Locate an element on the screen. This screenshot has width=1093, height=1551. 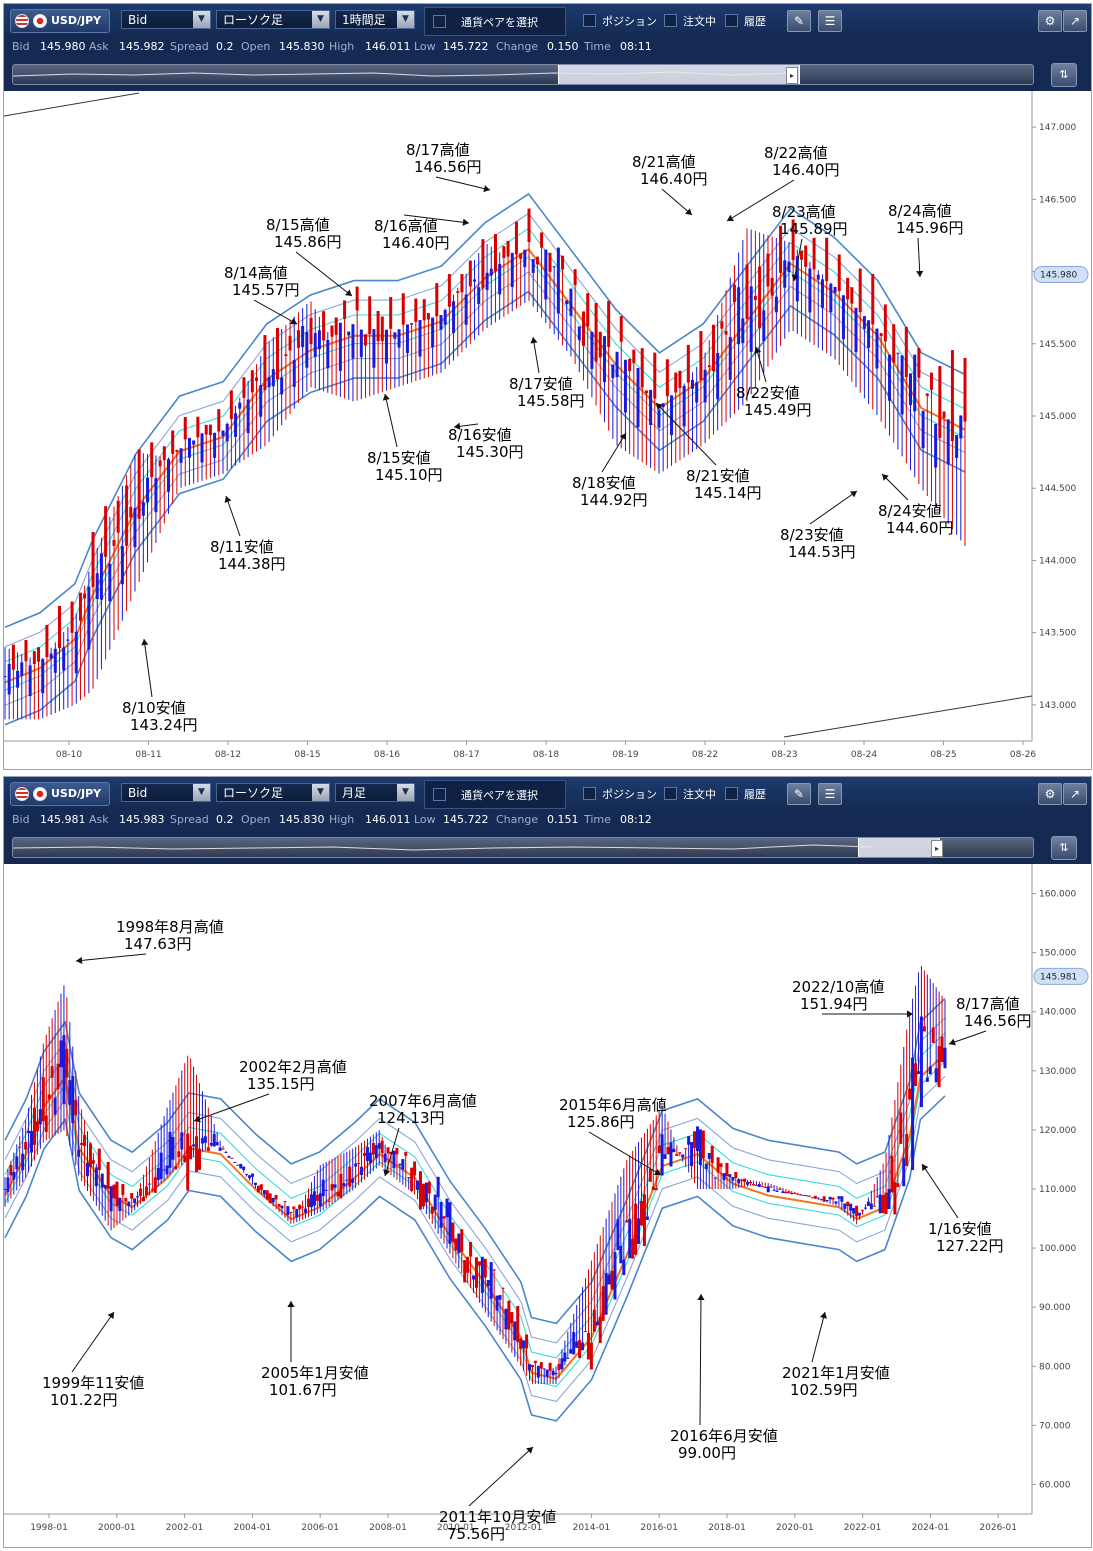
y-tick-label: 140.000 is located at coordinates (1057, 1013).